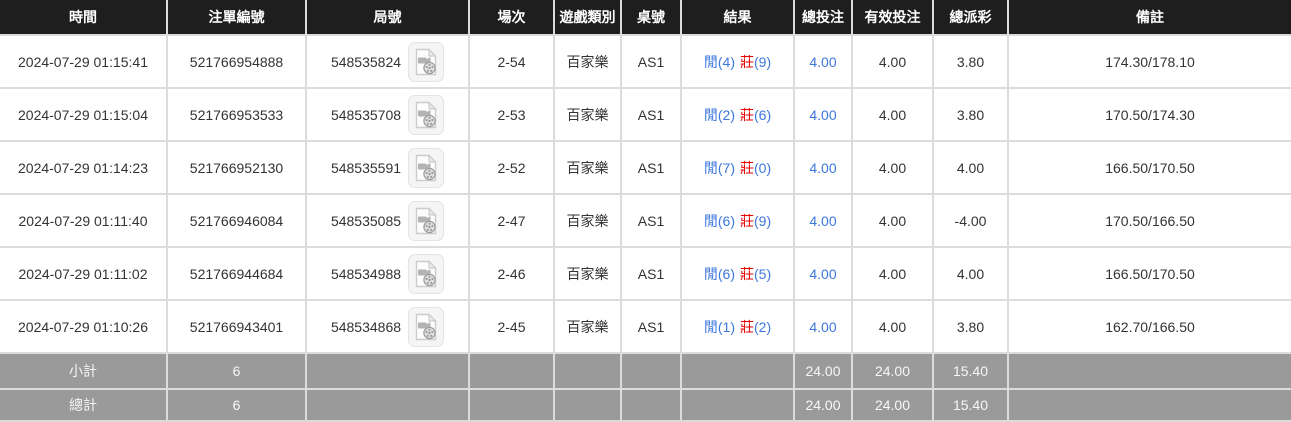 The width and height of the screenshot is (1291, 422). Describe the element at coordinates (737, 61) in the screenshot. I see `cell-result: 閒(4) 莊(9)` at that location.